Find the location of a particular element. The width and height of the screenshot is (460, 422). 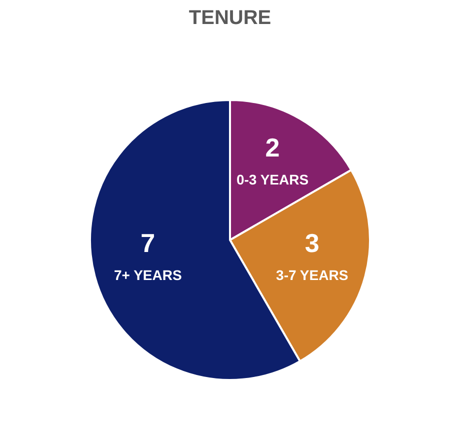

chart-title: TENURE is located at coordinates (230, 18).